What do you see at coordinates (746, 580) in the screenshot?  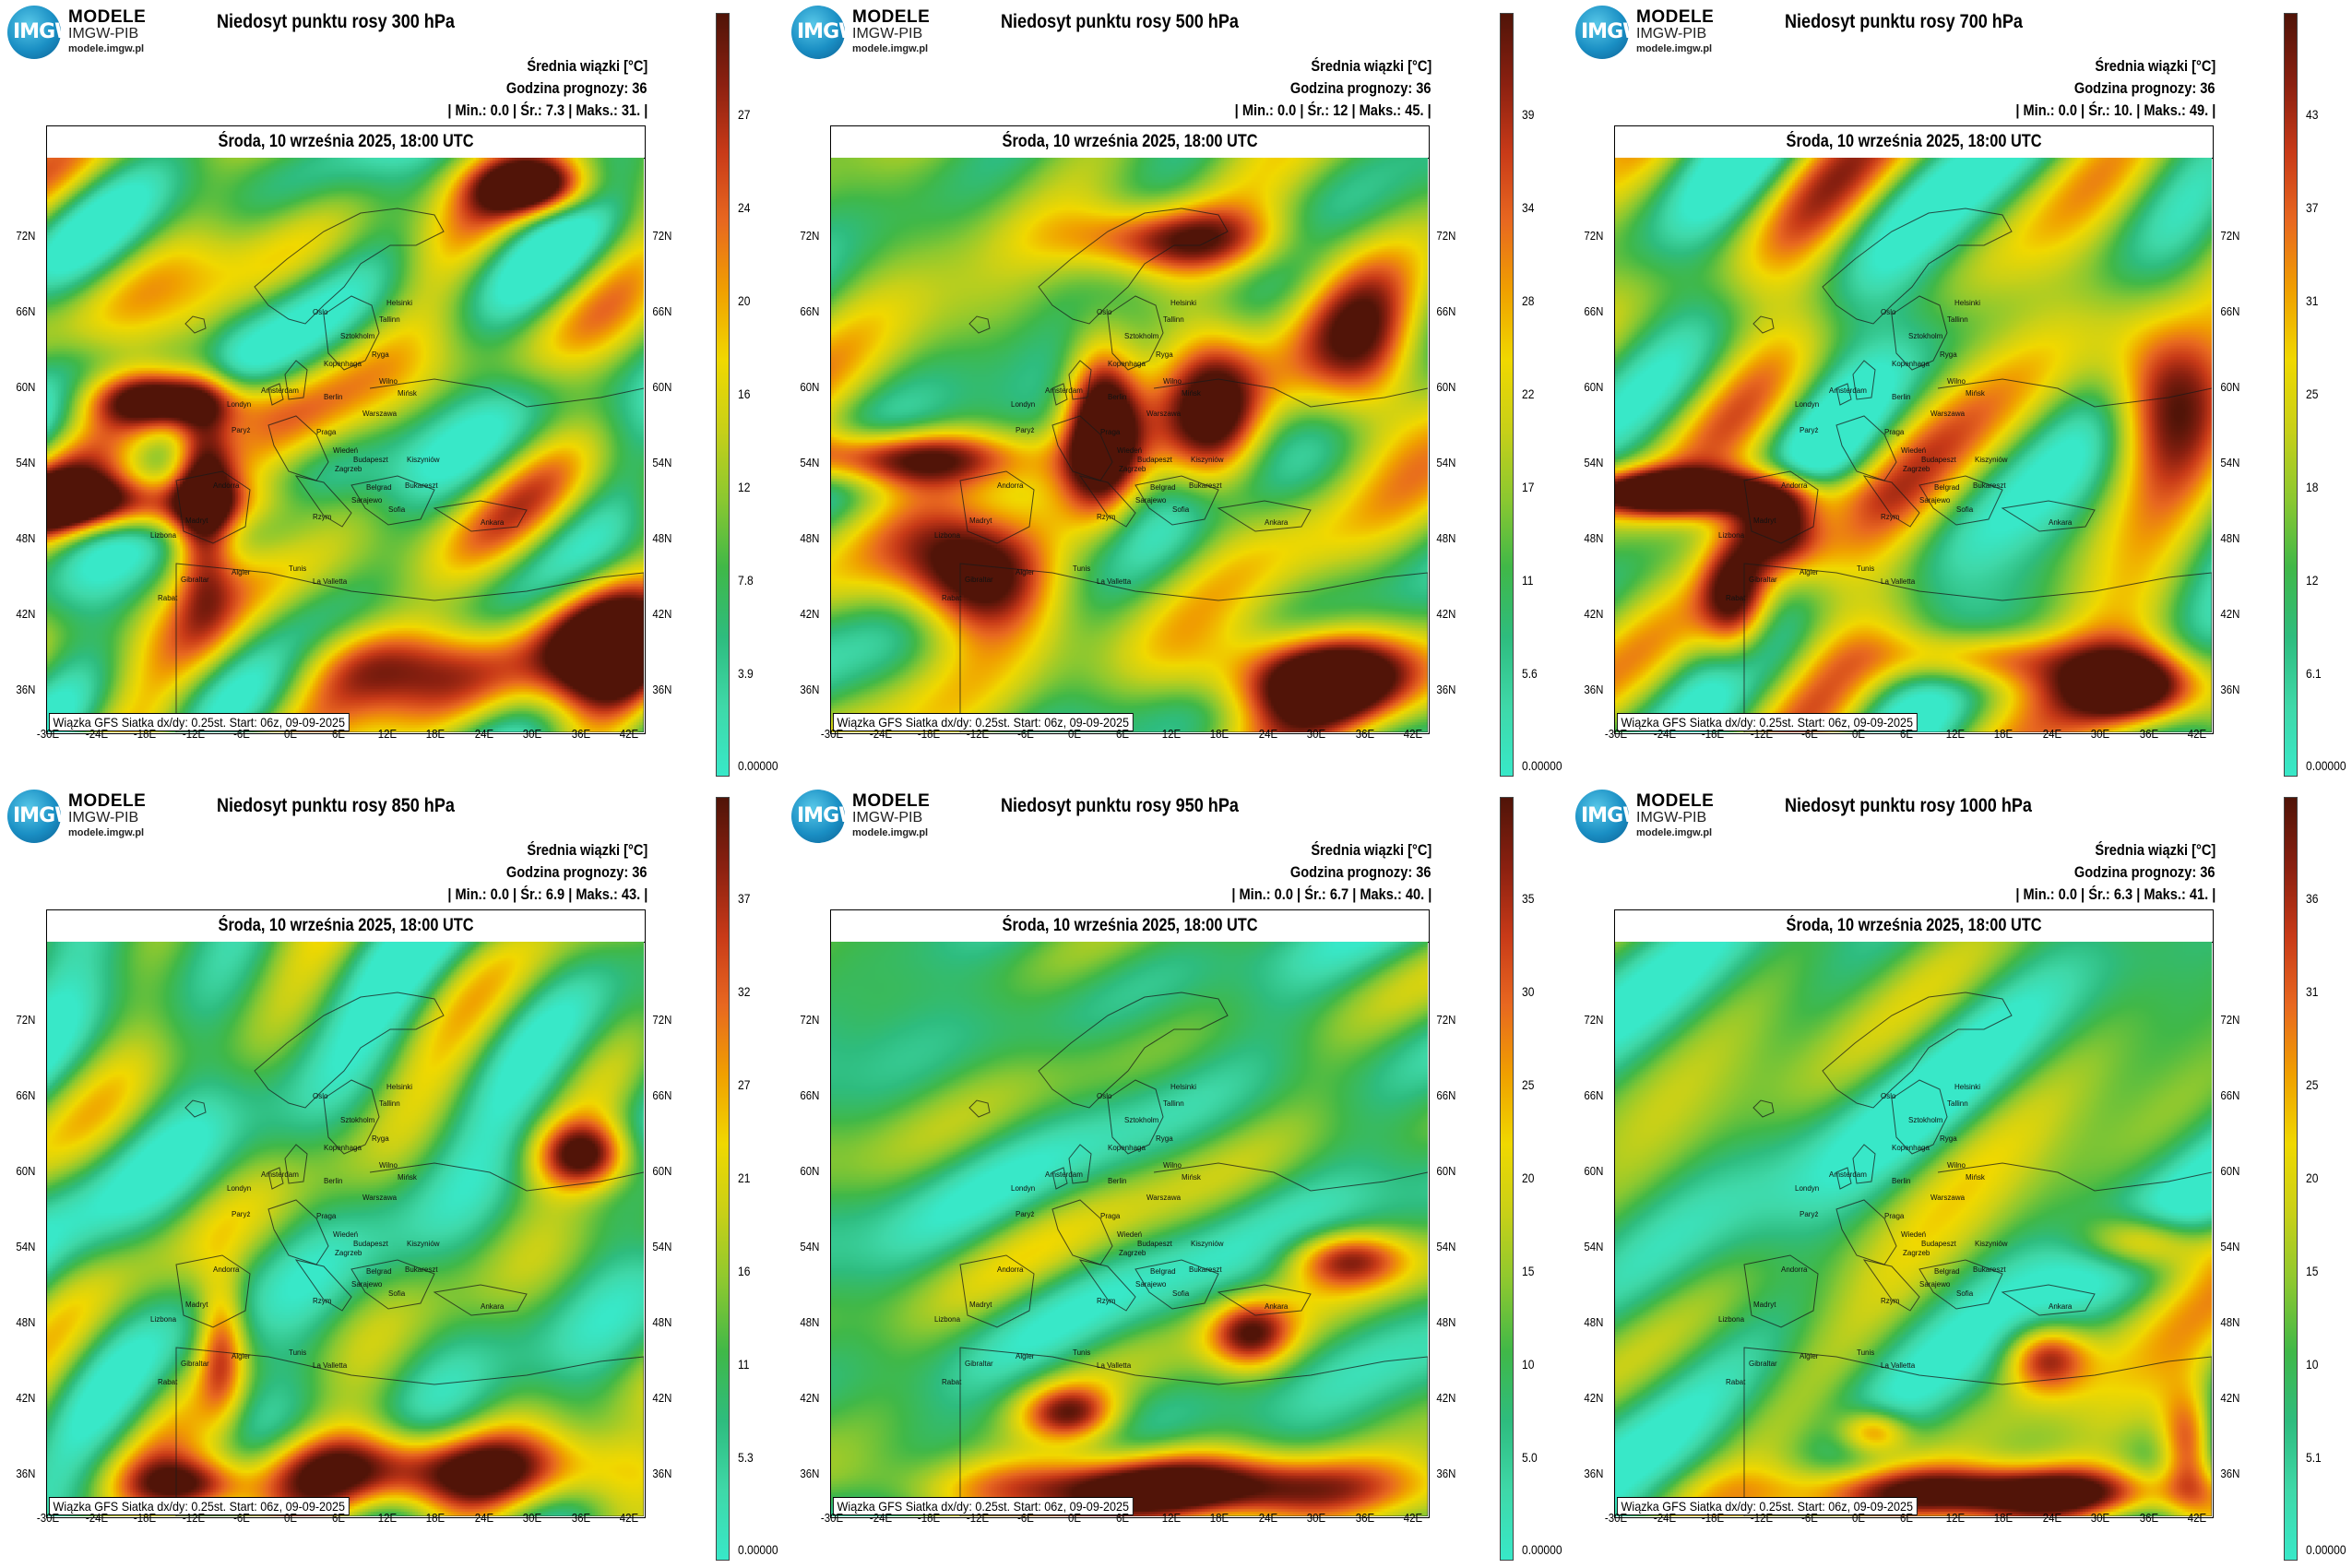 I see `colorbar-tick-label: 7.8` at bounding box center [746, 580].